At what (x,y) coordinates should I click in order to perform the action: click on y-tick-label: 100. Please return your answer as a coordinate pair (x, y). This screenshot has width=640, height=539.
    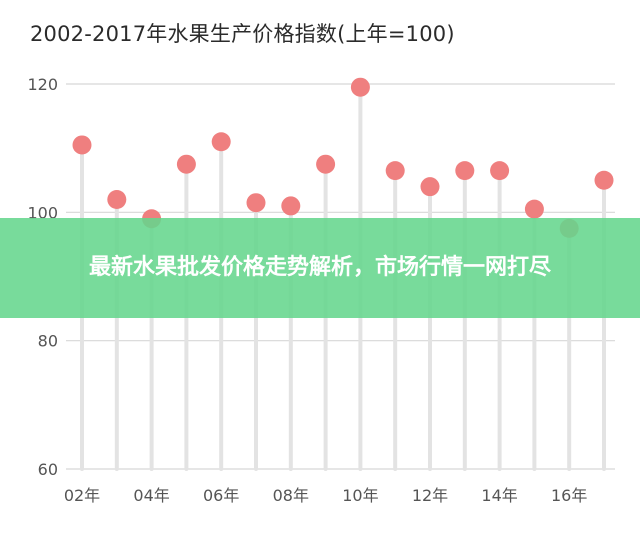
    Looking at the image, I should click on (42, 212).